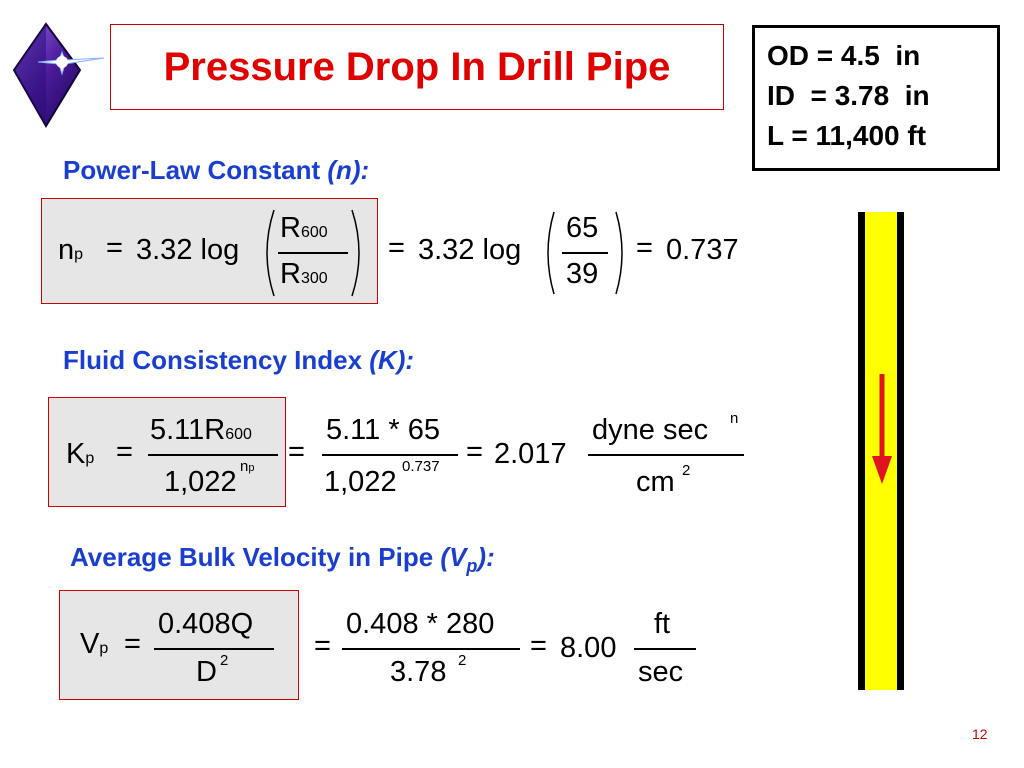 The image size is (1024, 768). I want to click on formula-box-n, so click(209, 251).